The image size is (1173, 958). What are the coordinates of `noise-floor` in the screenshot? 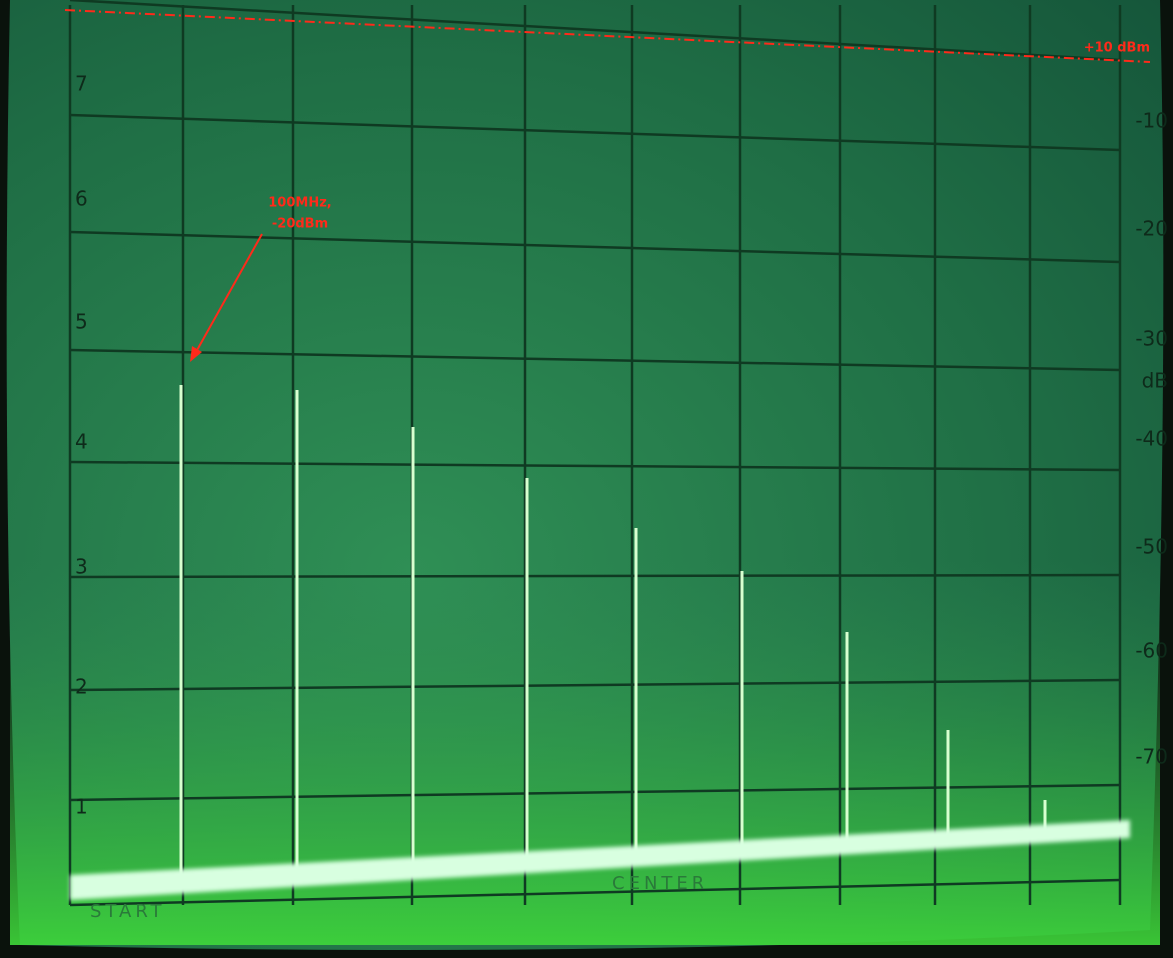 It's located at (600, 860).